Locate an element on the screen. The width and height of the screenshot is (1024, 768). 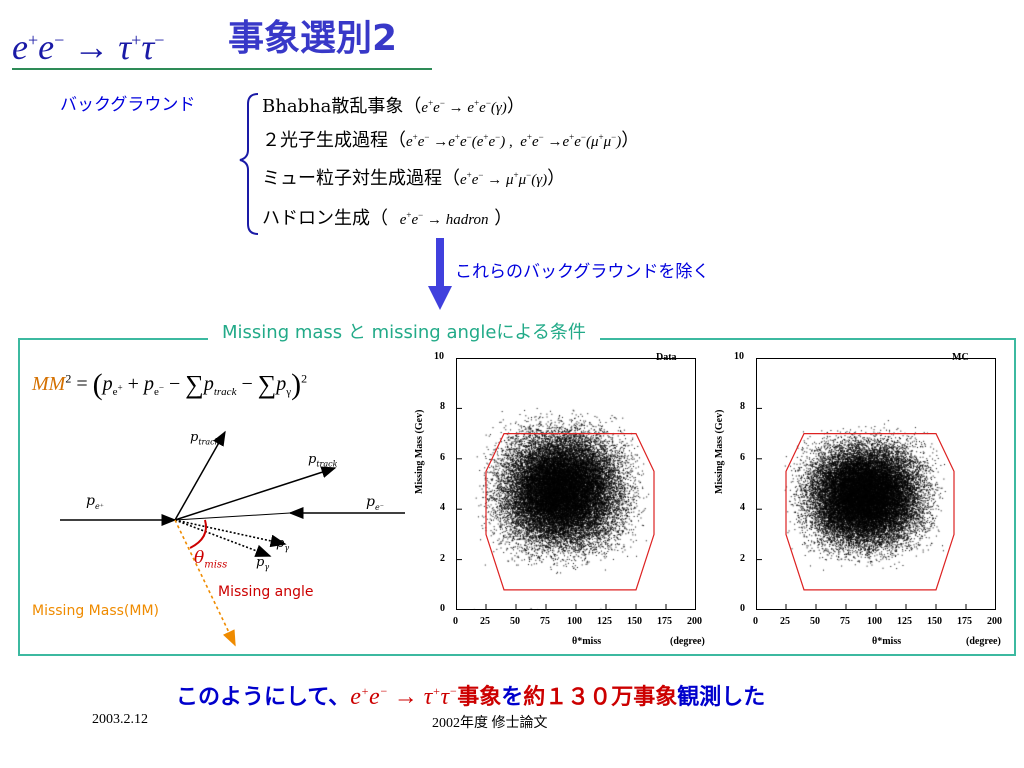
background-item-muon-pair: ミュー粒子対生成過程（e+e− → μ+μ−(γ)） is located at coordinates (414, 178).